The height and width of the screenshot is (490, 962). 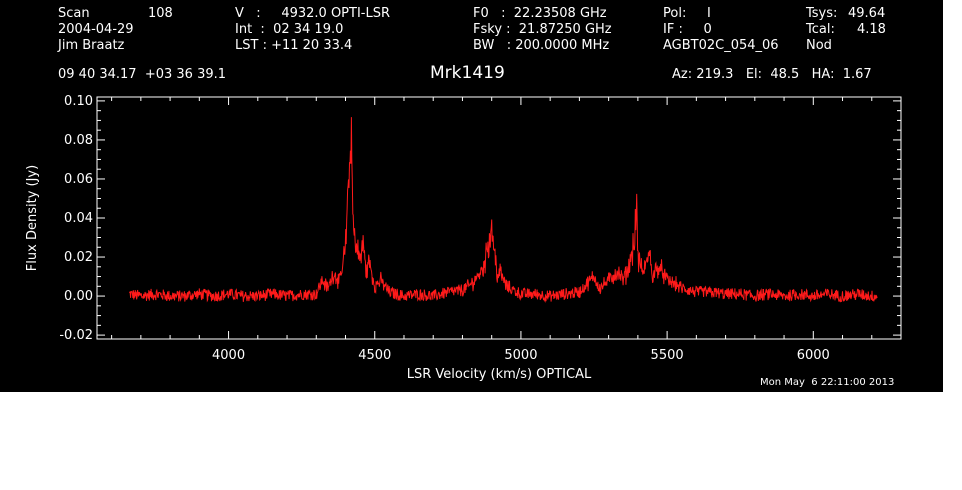 I want to click on y-tick-label: -0.02, so click(x=76, y=335).